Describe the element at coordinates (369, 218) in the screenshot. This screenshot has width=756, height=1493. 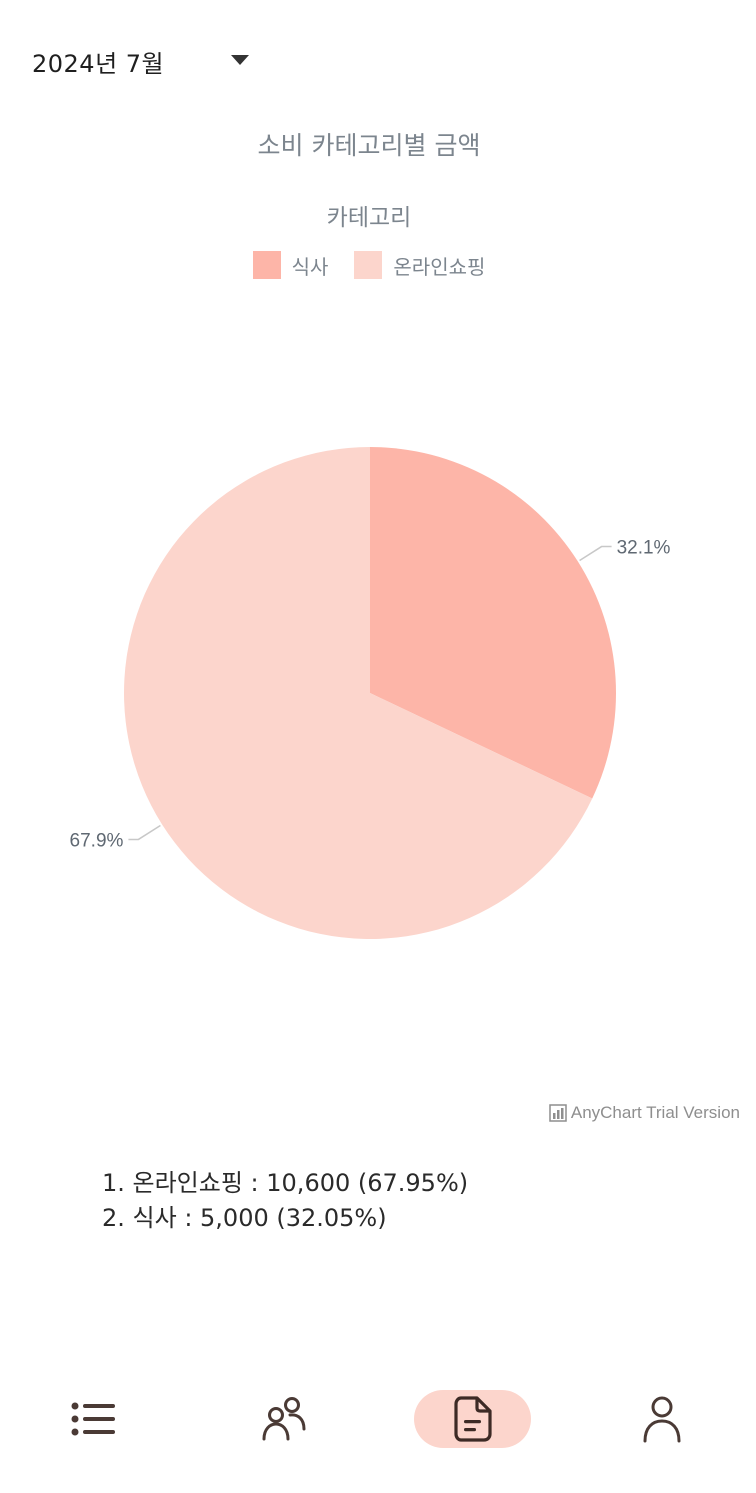
I see `legend-title: 카테고리` at that location.